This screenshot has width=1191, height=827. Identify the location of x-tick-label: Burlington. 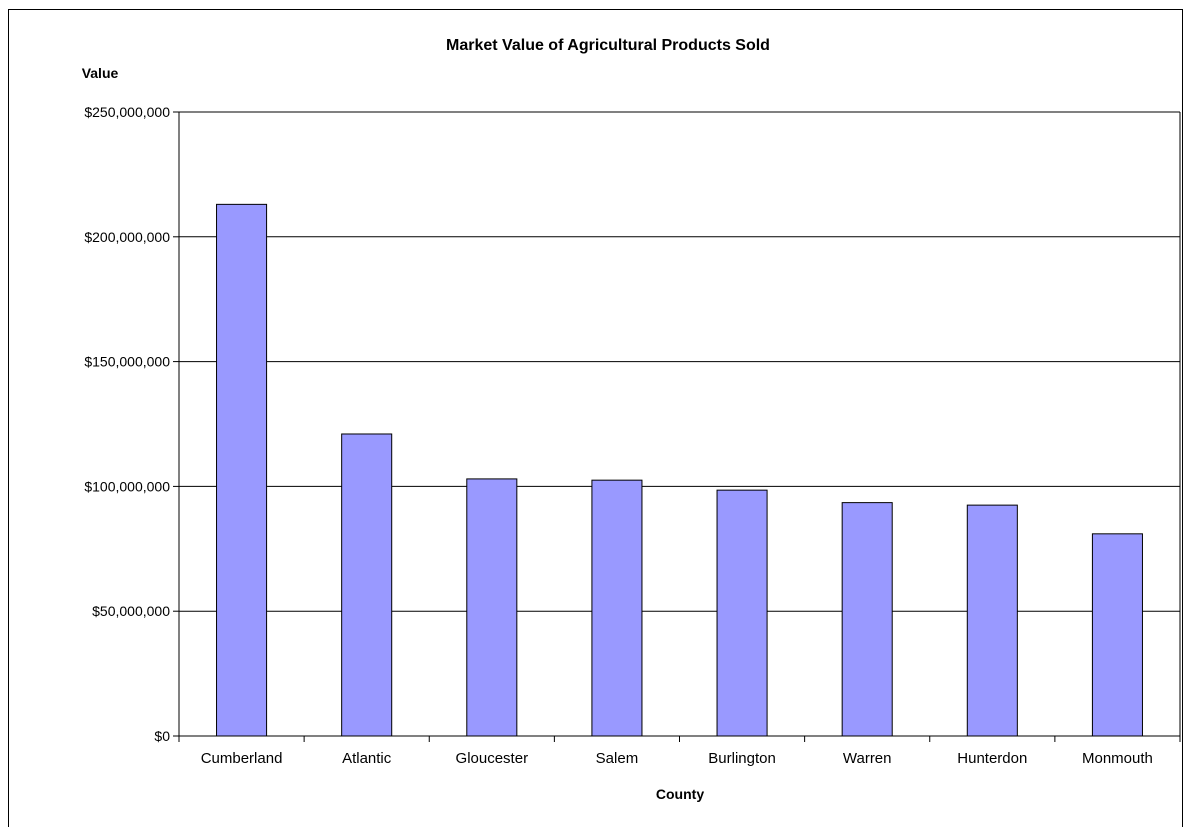
(742, 758).